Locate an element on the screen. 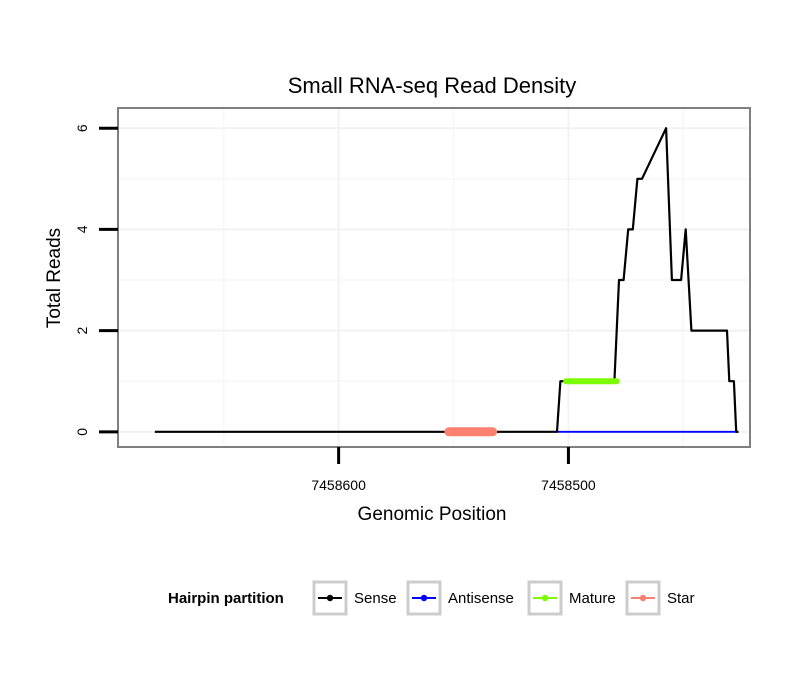 Image resolution: width=810 pixels, height=690 pixels. x-tick-label: 7458500 is located at coordinates (568, 485).